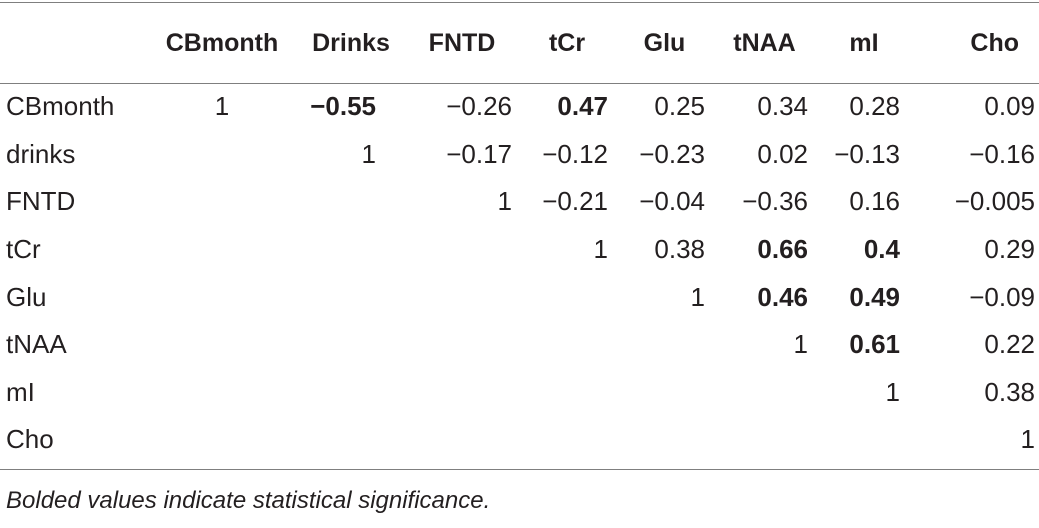 This screenshot has height=528, width=1039. What do you see at coordinates (519, 469) in the screenshot?
I see `bottom-rule` at bounding box center [519, 469].